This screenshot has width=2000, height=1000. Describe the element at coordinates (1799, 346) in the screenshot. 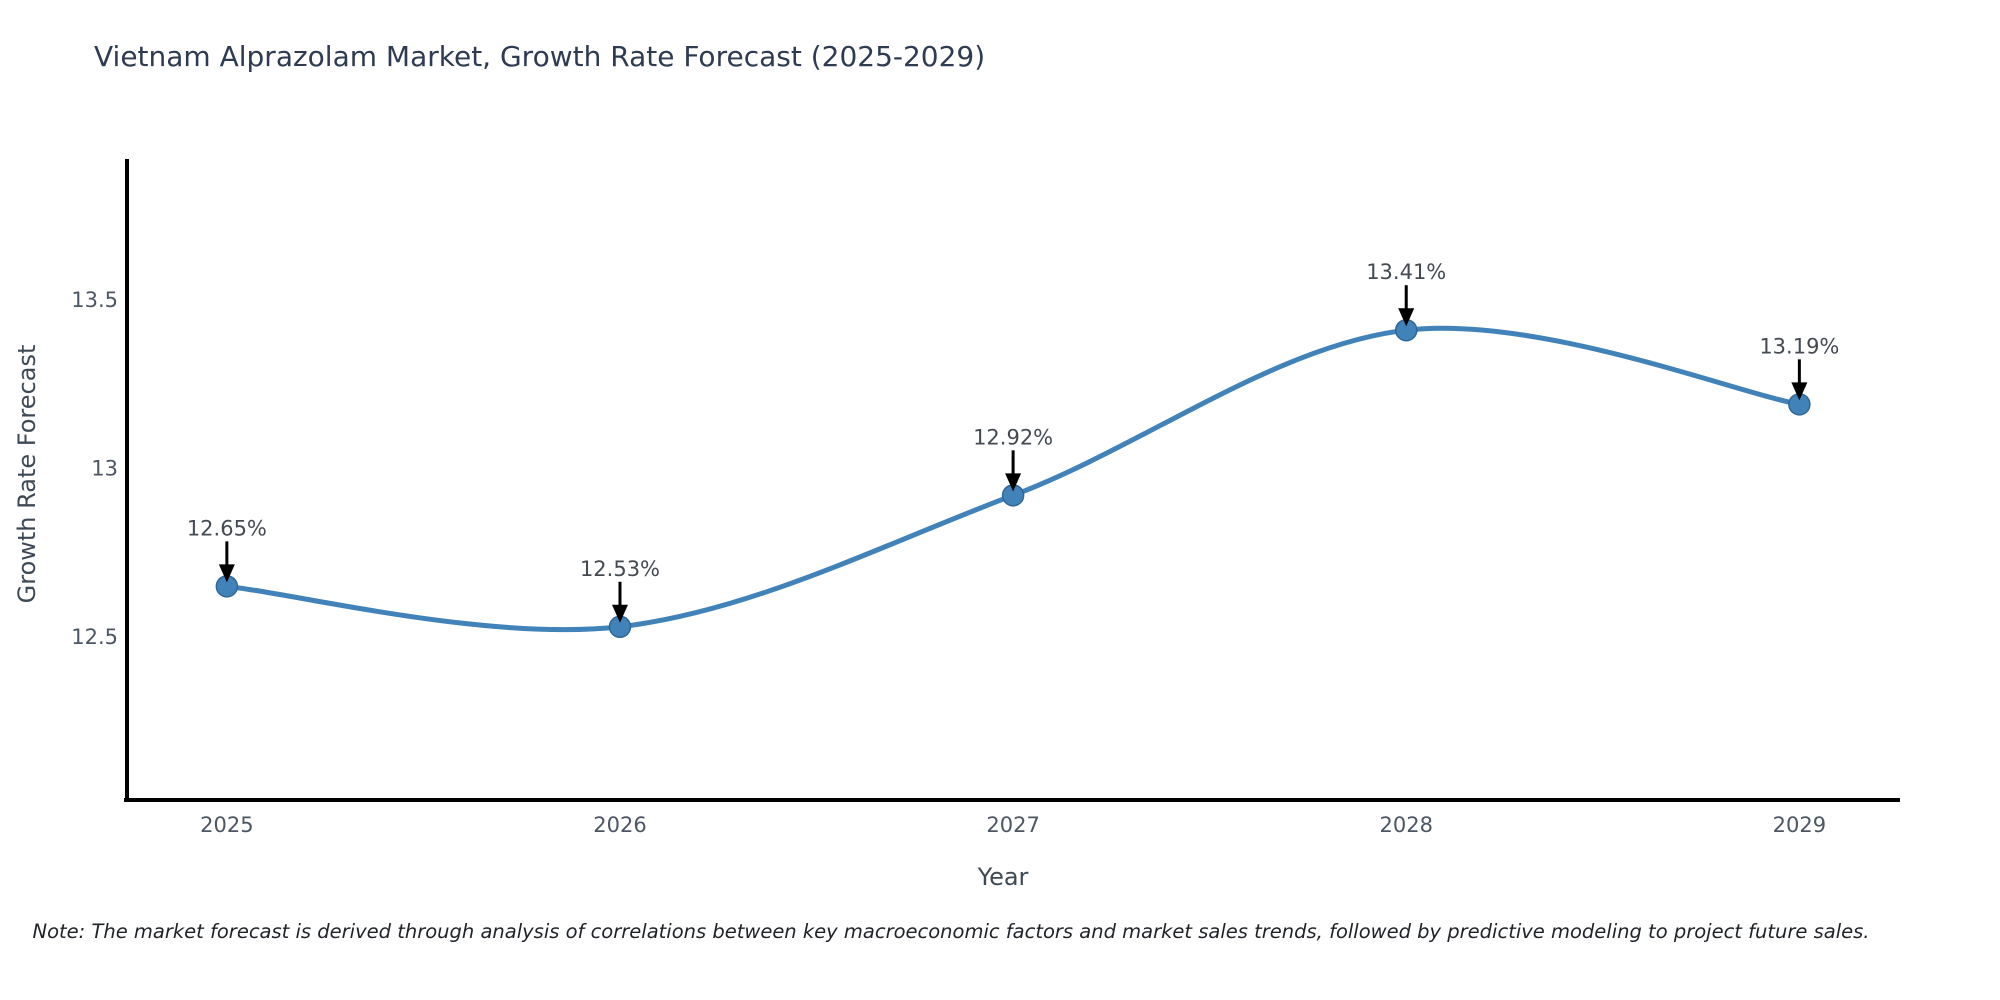

I see `annotation-label: 13.19%` at that location.